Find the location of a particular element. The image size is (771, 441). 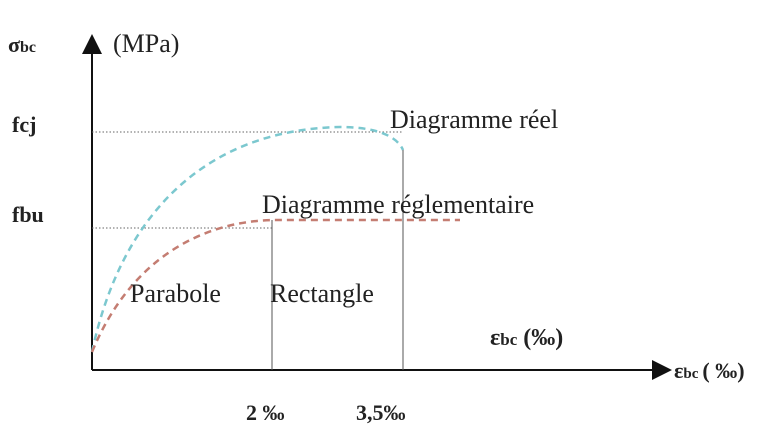

inner-x-label: εbc (‰) is located at coordinates (526, 338).